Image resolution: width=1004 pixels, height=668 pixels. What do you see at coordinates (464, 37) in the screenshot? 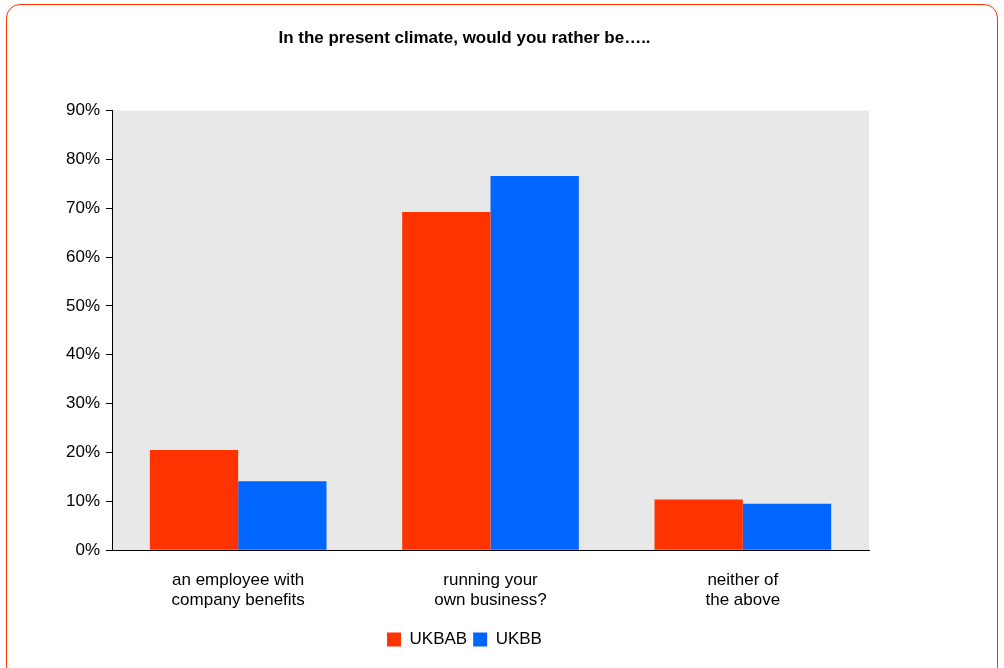
I see `chart-title: In the present climate, would you rather be…..` at bounding box center [464, 37].